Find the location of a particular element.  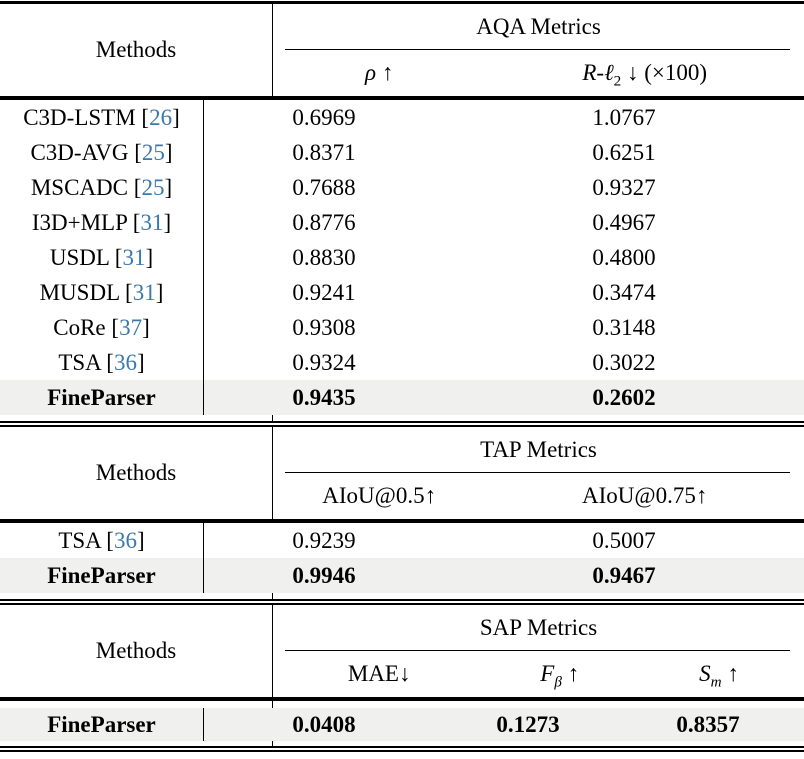

method-row: TSA [36] 0.9239 0.5007 is located at coordinates (402, 540).